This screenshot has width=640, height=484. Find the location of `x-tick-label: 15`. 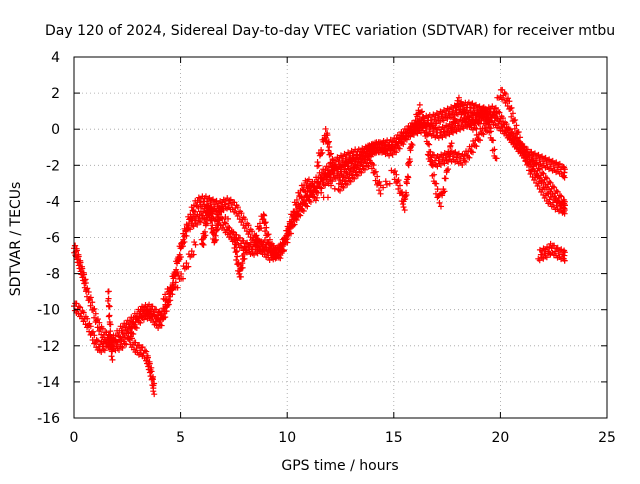

x-tick-label: 15 is located at coordinates (394, 438).